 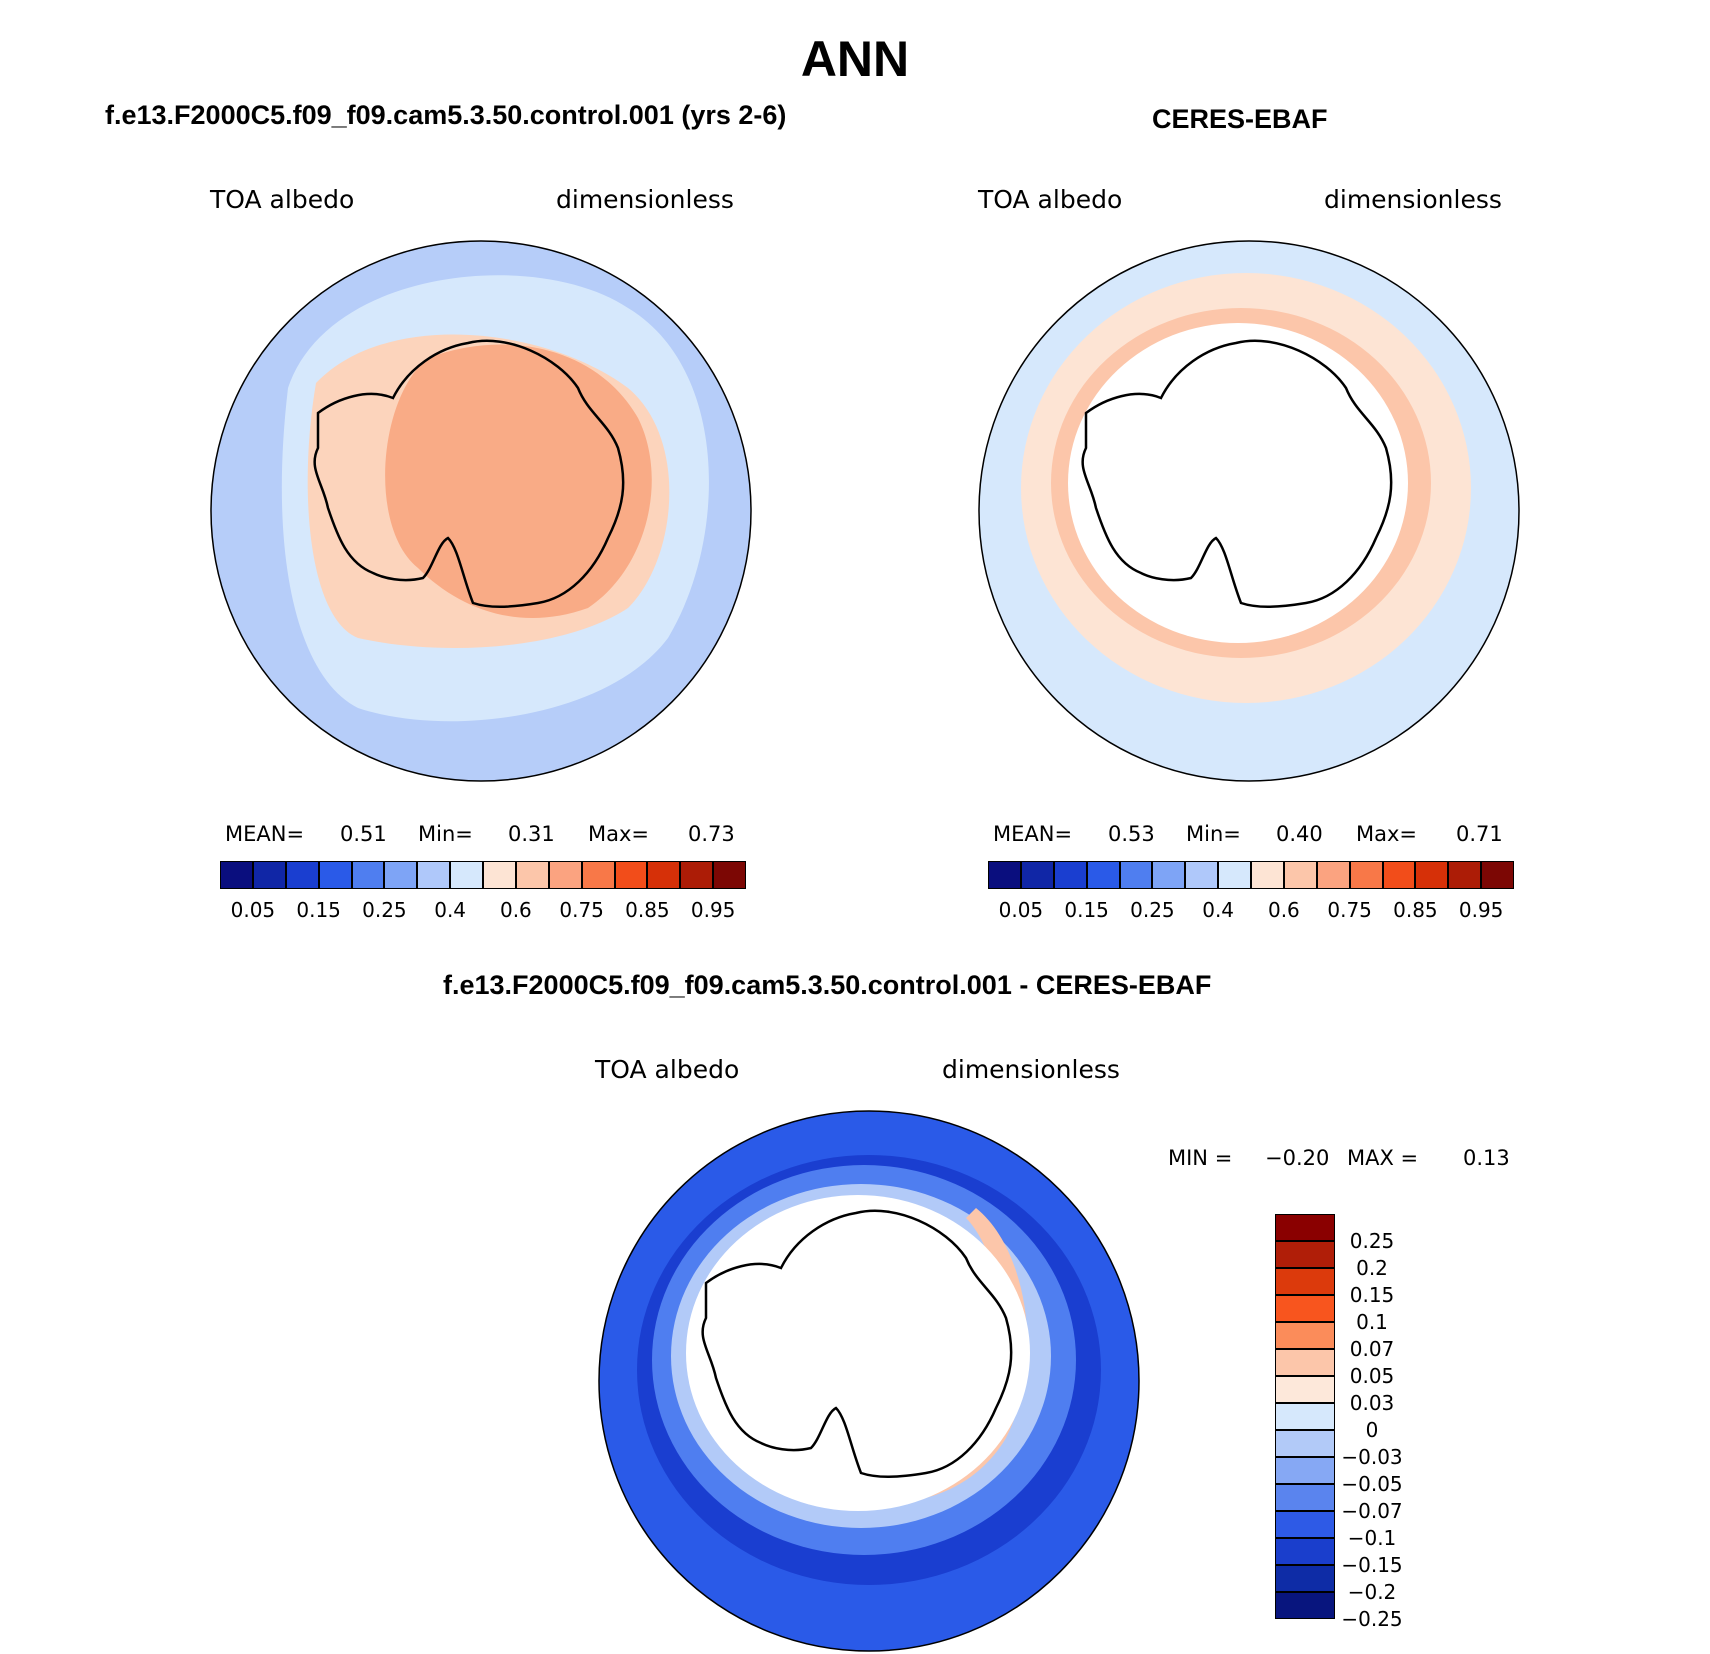 What do you see at coordinates (581, 910) in the screenshot?
I see `panel-1-colorbar-tick-label: 0.75` at bounding box center [581, 910].